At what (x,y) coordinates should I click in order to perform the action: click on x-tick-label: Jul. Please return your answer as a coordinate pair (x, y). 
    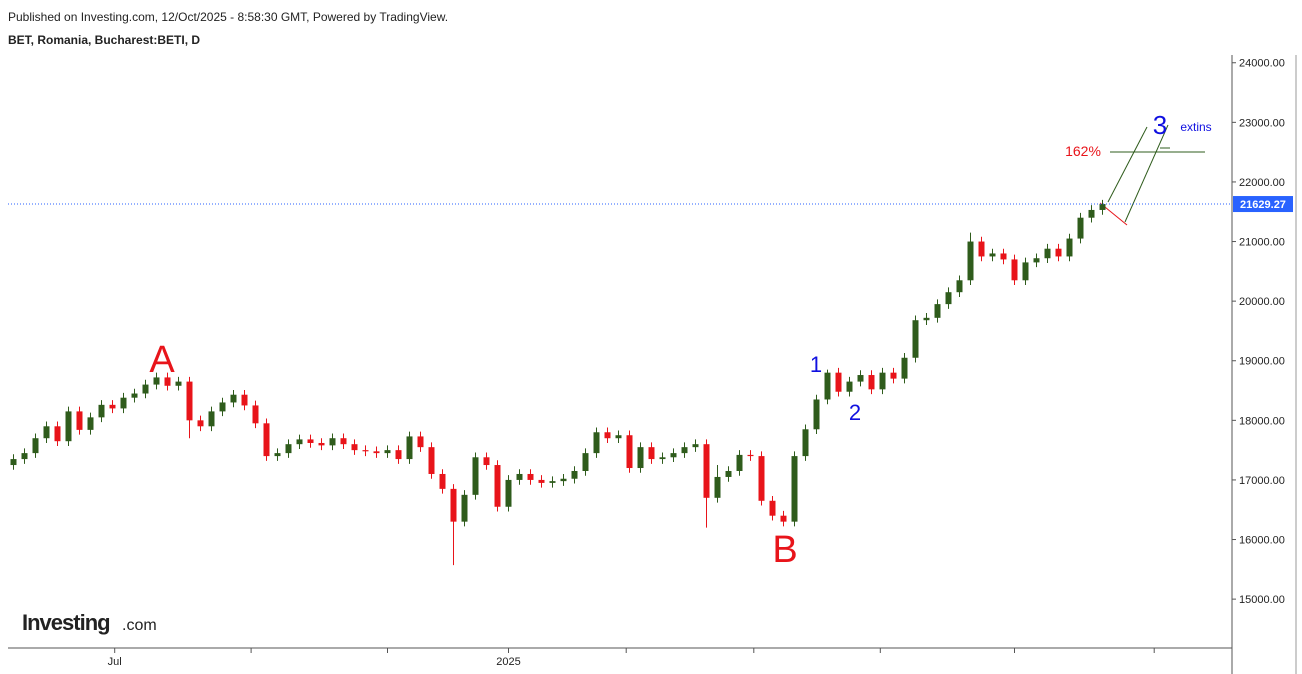
    Looking at the image, I should click on (115, 662).